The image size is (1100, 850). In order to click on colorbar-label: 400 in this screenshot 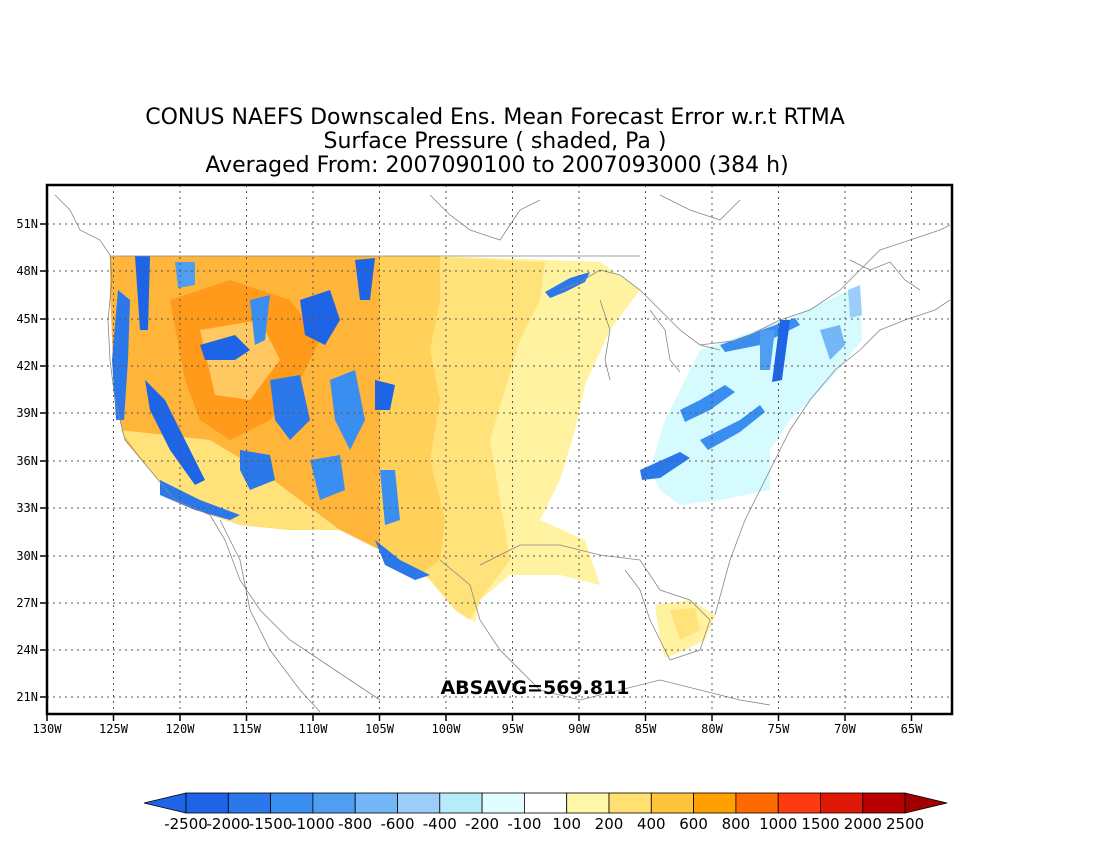, I will do `click(651, 824)`.